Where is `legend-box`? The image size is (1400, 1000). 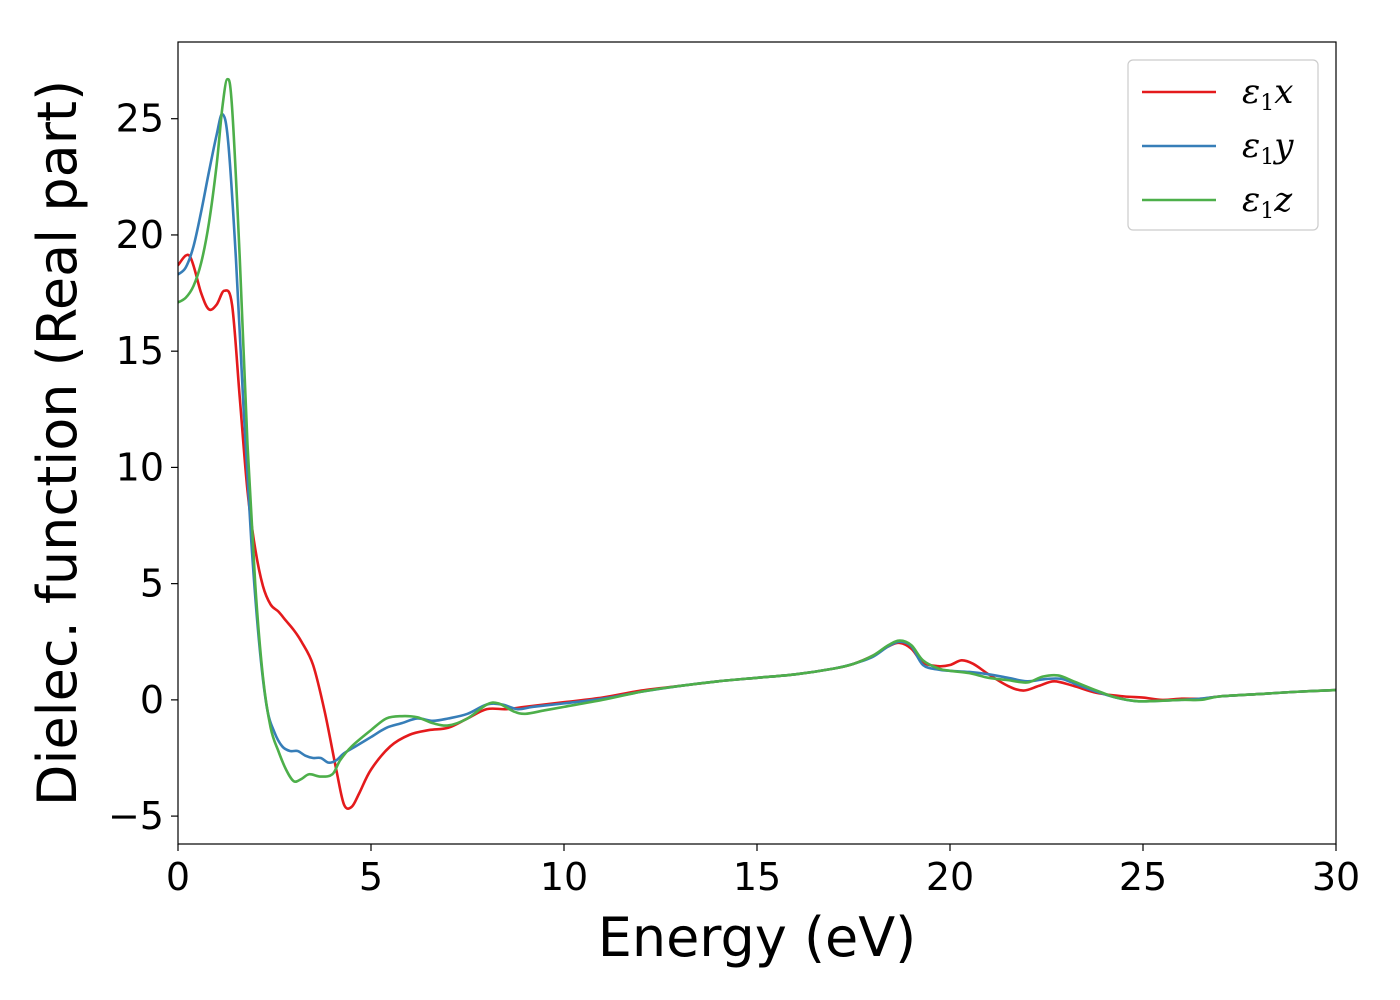 legend-box is located at coordinates (1223, 145).